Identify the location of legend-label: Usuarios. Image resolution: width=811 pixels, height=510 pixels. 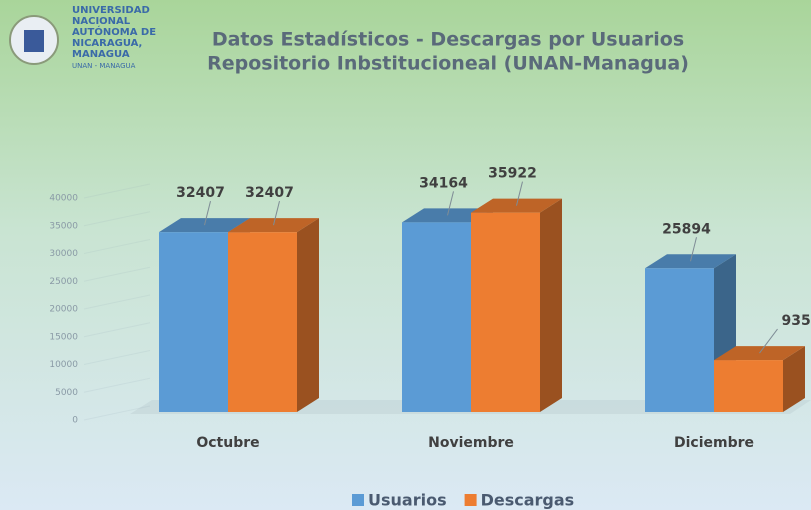
(407, 500).